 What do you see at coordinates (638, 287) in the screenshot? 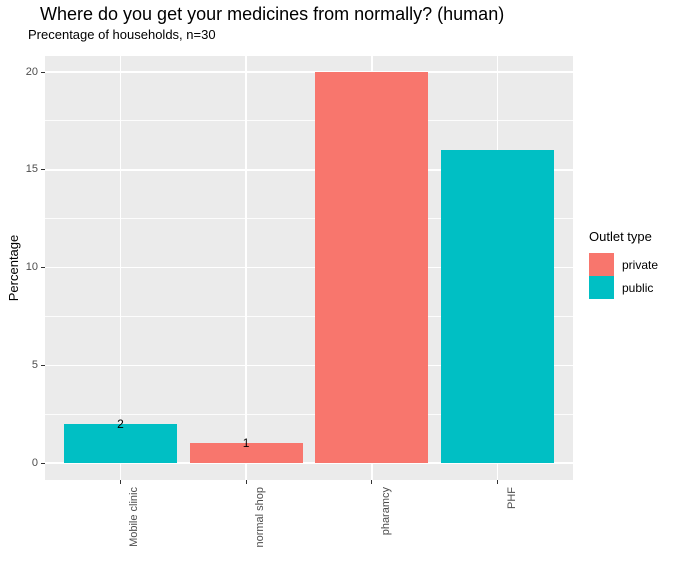
I see `legend-entry-label: public` at bounding box center [638, 287].